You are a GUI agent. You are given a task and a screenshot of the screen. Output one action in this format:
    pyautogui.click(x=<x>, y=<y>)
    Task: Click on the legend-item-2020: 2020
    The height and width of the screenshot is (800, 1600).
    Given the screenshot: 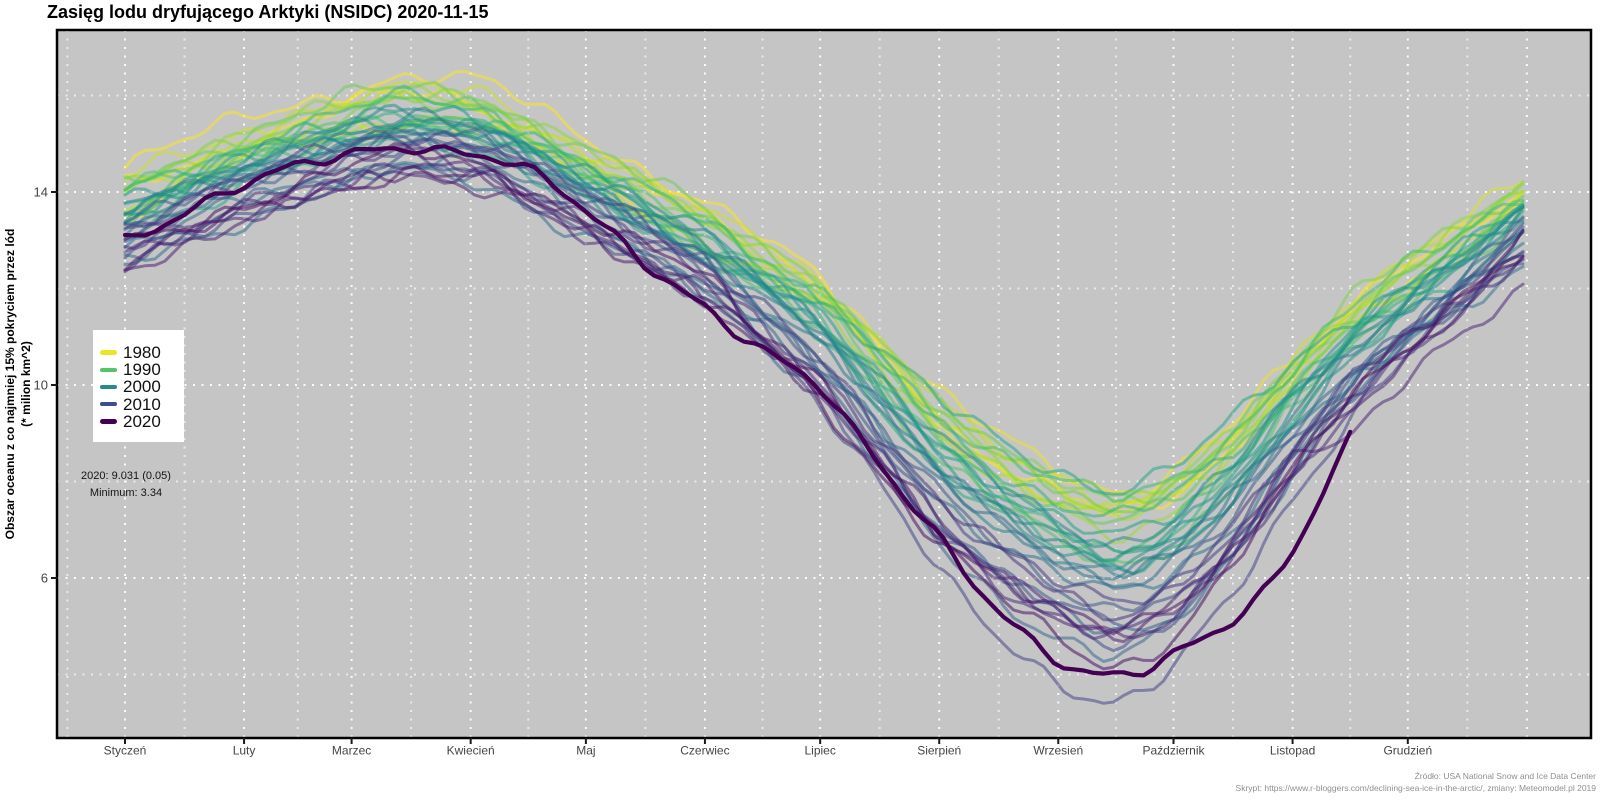 What is the action you would take?
    pyautogui.click(x=142, y=421)
    